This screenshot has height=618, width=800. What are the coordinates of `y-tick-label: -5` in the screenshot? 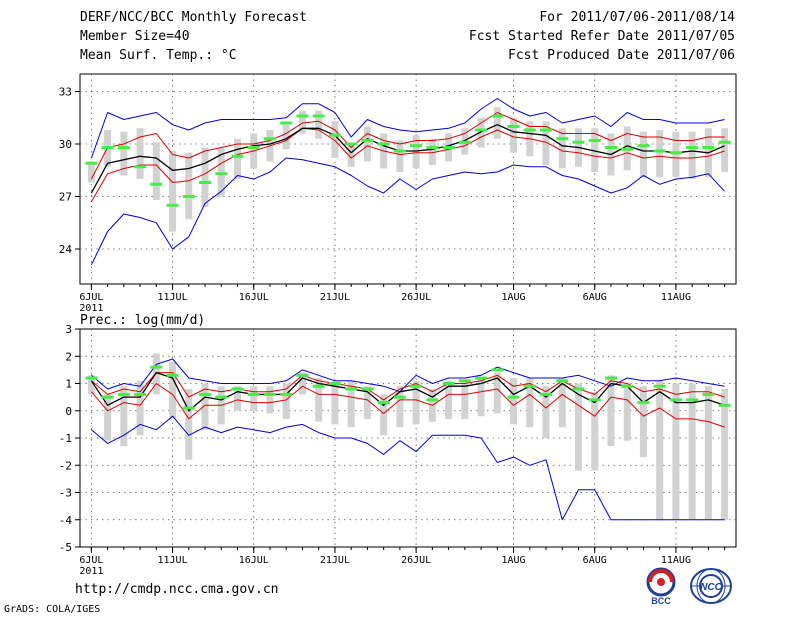 It's located at (65, 547).